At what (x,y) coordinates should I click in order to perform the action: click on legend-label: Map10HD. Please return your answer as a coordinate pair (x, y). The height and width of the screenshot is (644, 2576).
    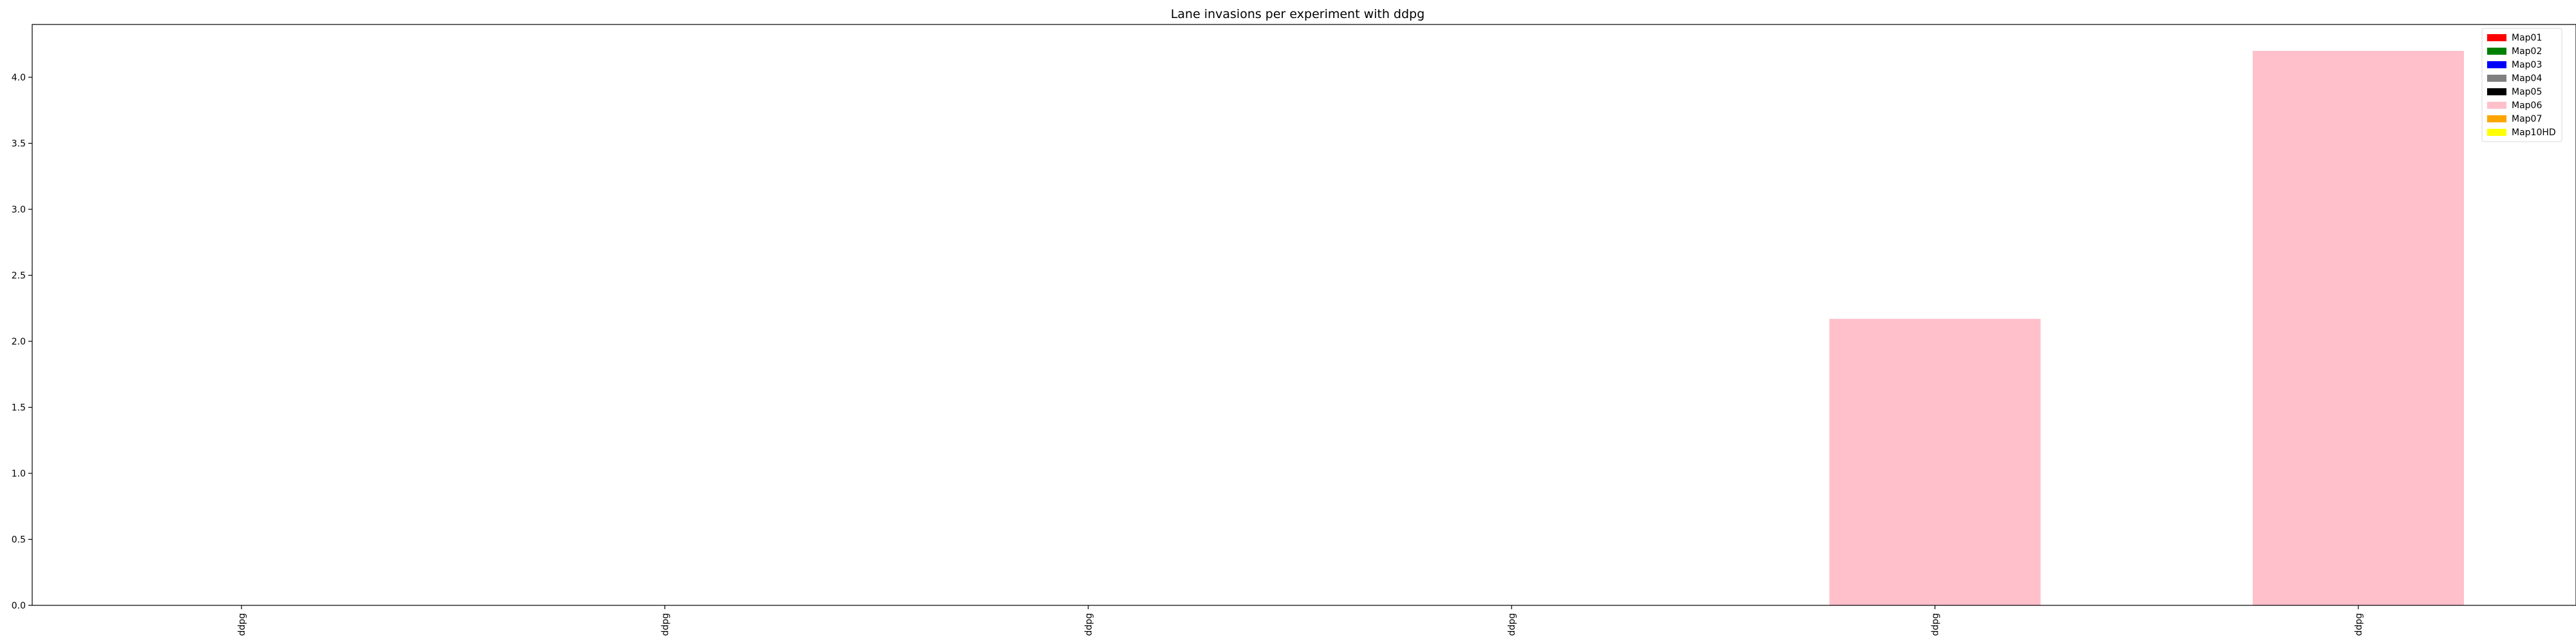
    Looking at the image, I should click on (2534, 133).